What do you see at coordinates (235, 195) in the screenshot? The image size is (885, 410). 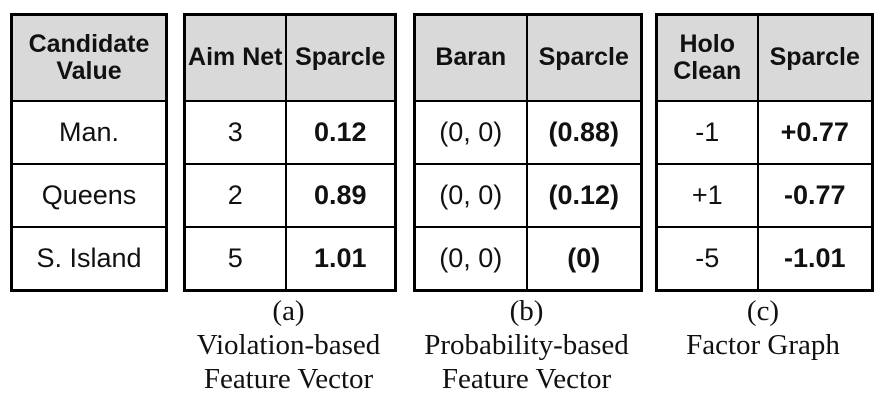 I see `aimnet-cell: 2` at bounding box center [235, 195].